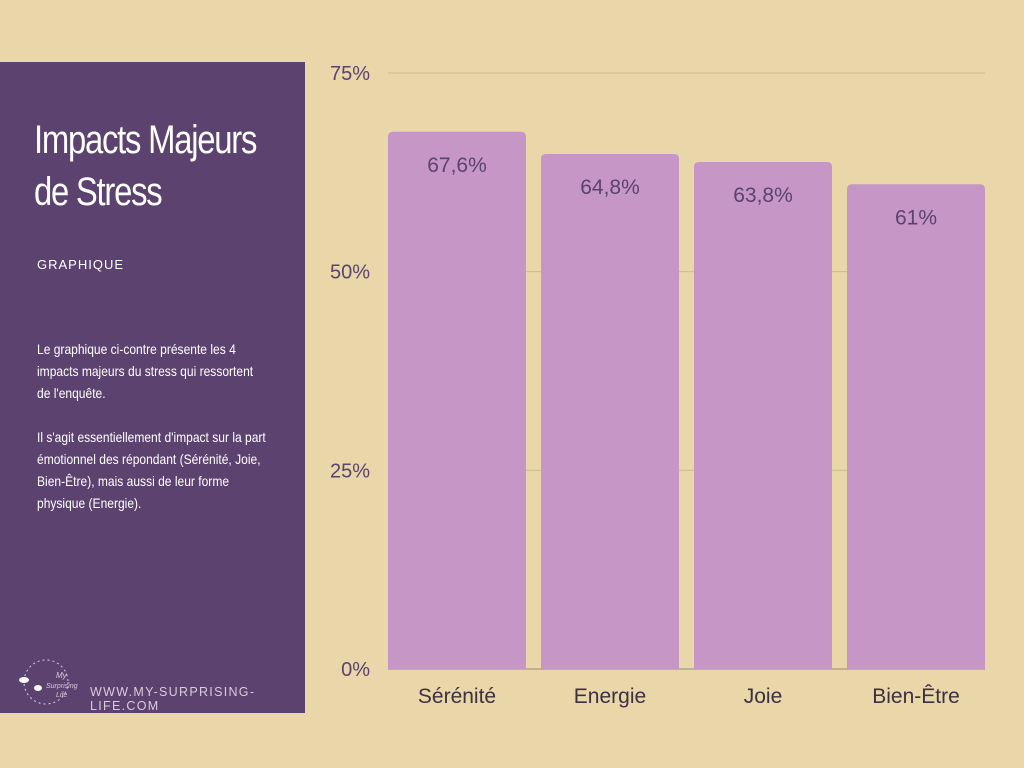 The image size is (1024, 768). What do you see at coordinates (173, 699) in the screenshot?
I see `website-link: WWW.MY-SURPRISING-LIFE.COM` at bounding box center [173, 699].